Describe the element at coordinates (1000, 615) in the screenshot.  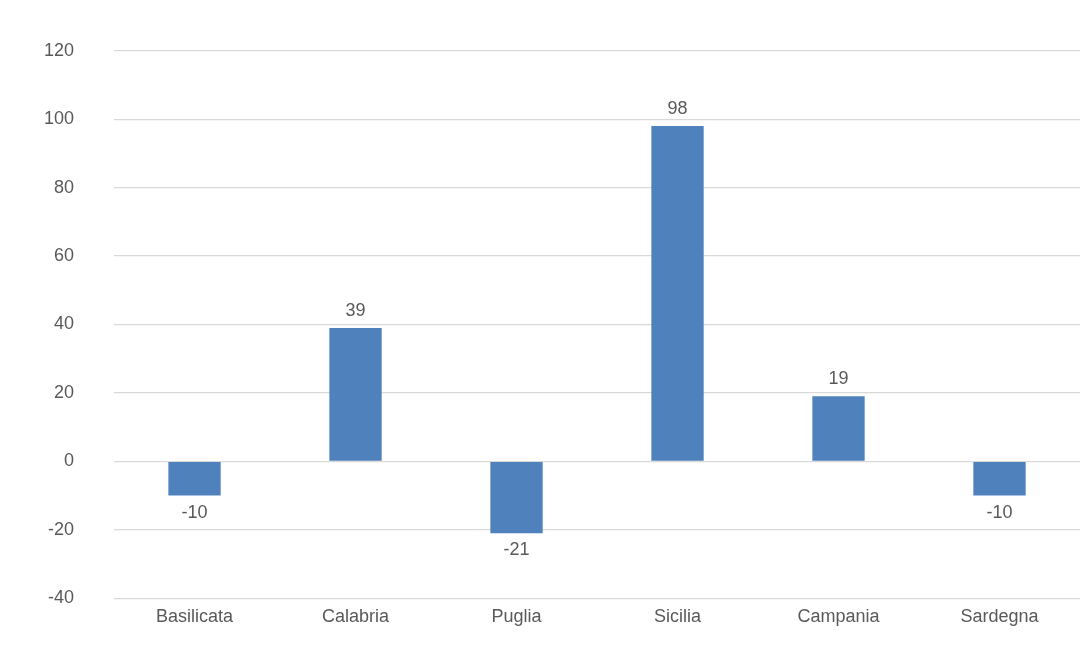
I see `x-tick-label: Sardegna` at that location.